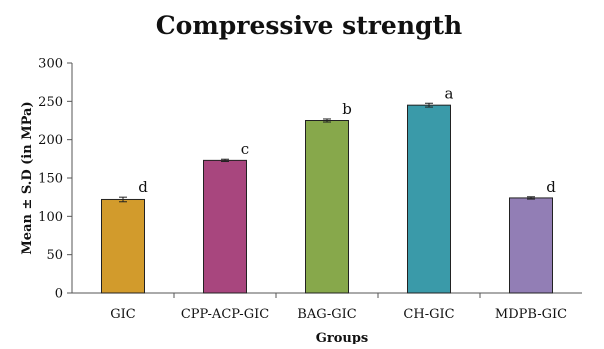  Describe the element at coordinates (347, 109) in the screenshot. I see `significance-label: b` at that location.